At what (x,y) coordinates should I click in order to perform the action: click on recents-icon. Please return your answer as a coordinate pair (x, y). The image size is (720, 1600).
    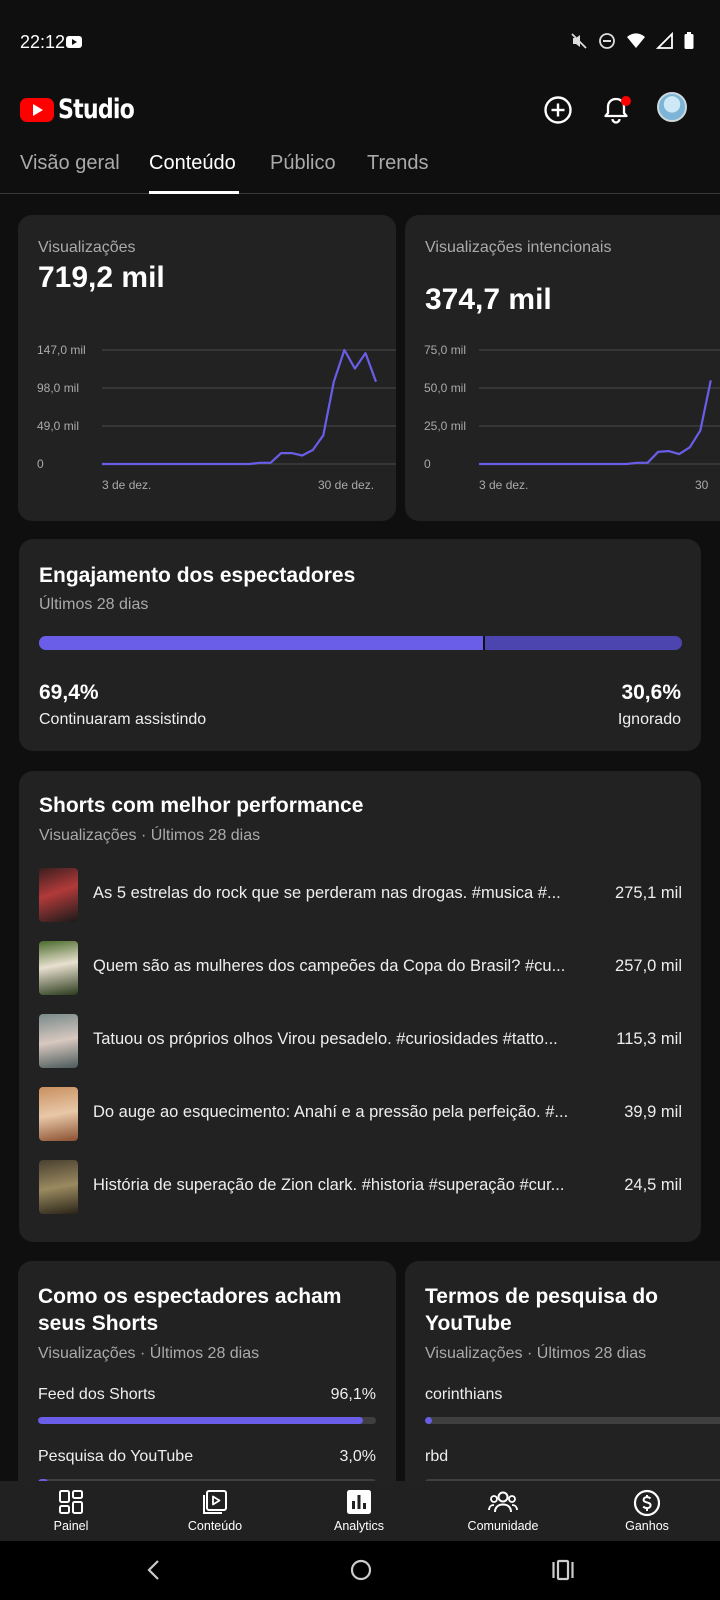
    Looking at the image, I should click on (563, 1570).